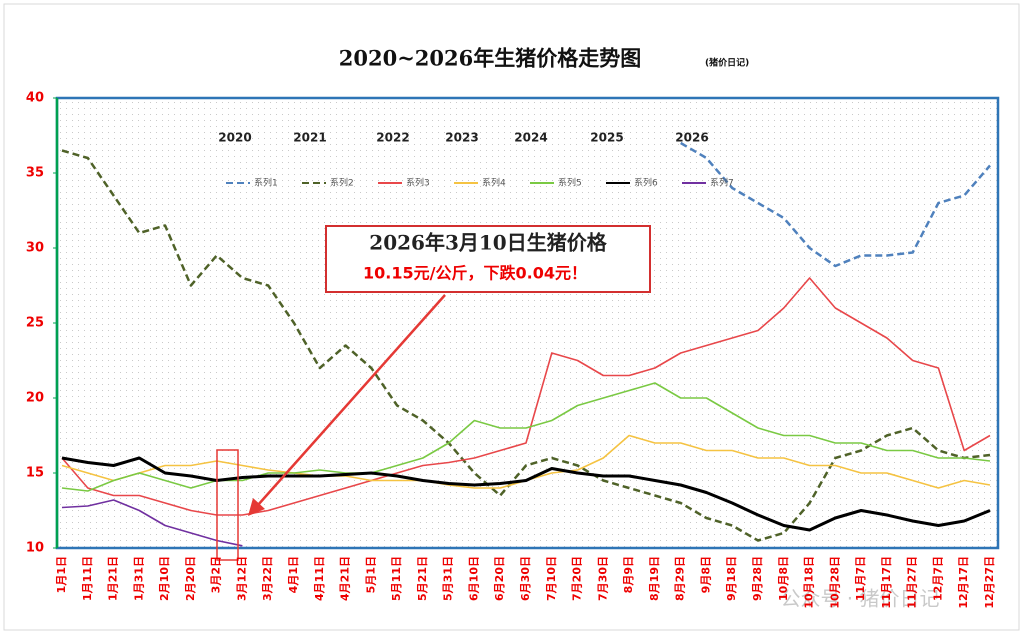 The height and width of the screenshot is (634, 1023). I want to click on x-tick-label: 4月11日, so click(319, 578).